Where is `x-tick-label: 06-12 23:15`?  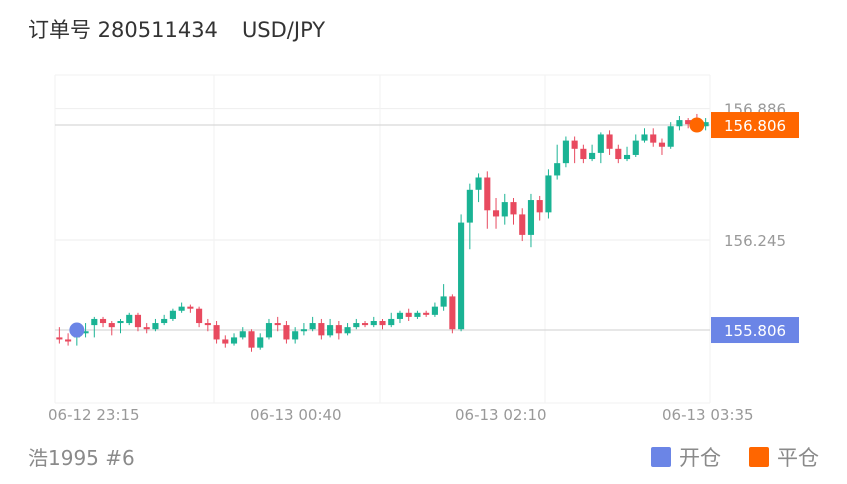 x-tick-label: 06-12 23:15 is located at coordinates (94, 415).